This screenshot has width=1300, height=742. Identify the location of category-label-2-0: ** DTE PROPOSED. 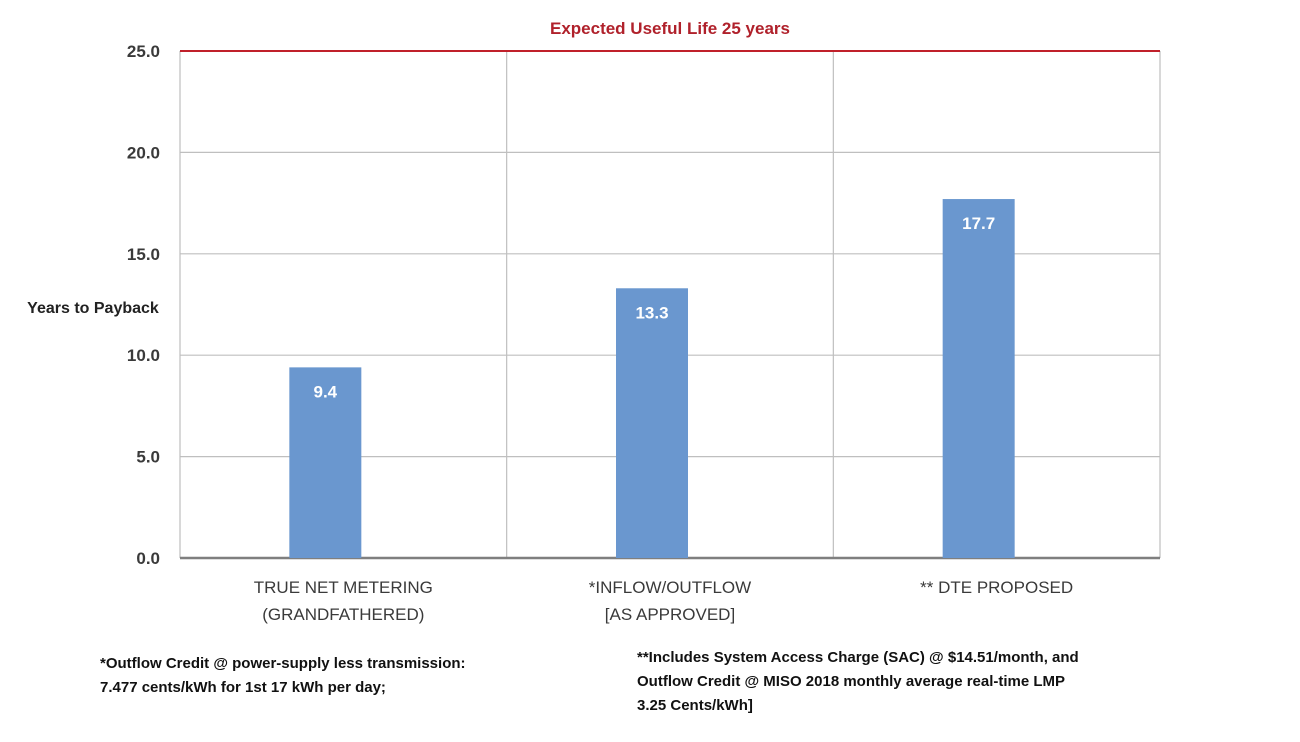
(996, 587).